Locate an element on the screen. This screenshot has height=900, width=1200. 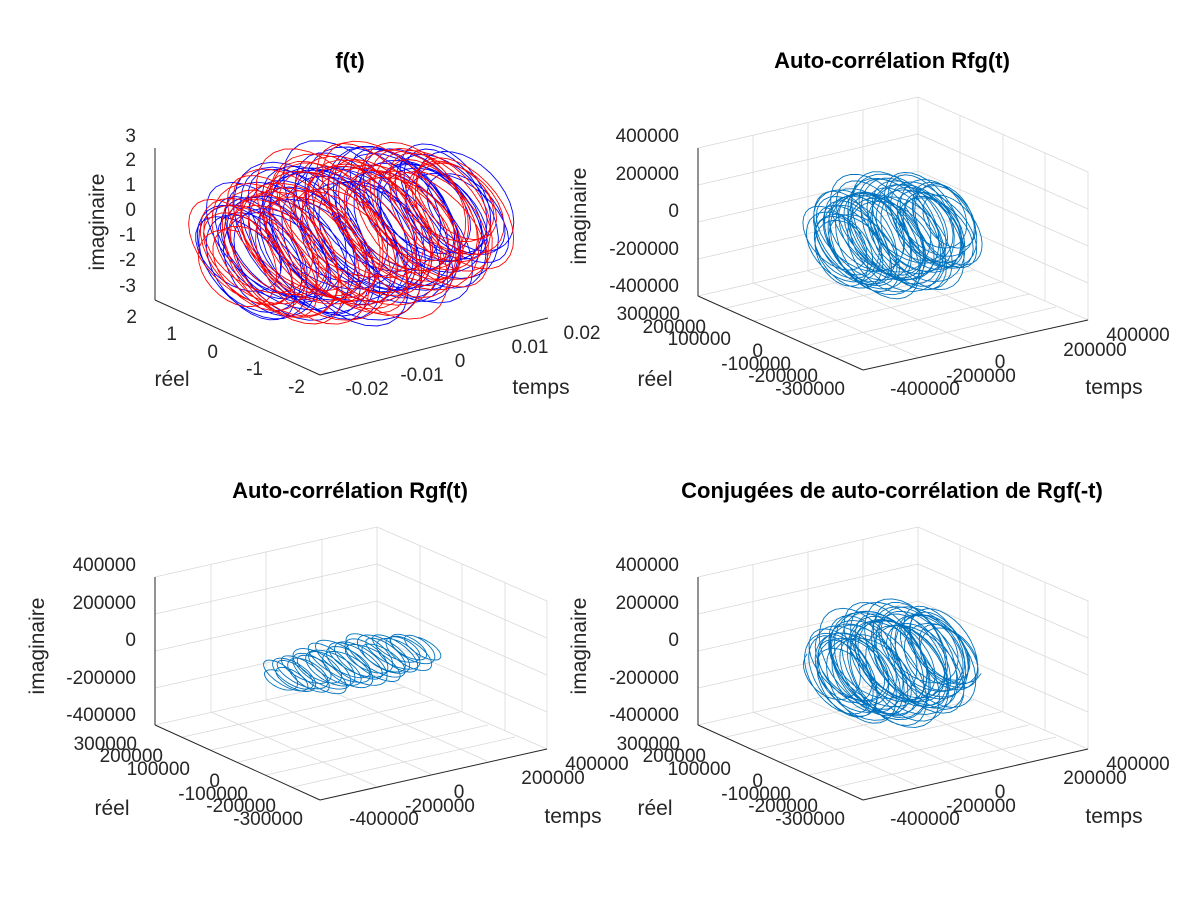
z-tick-label: 3 is located at coordinates (130, 136).